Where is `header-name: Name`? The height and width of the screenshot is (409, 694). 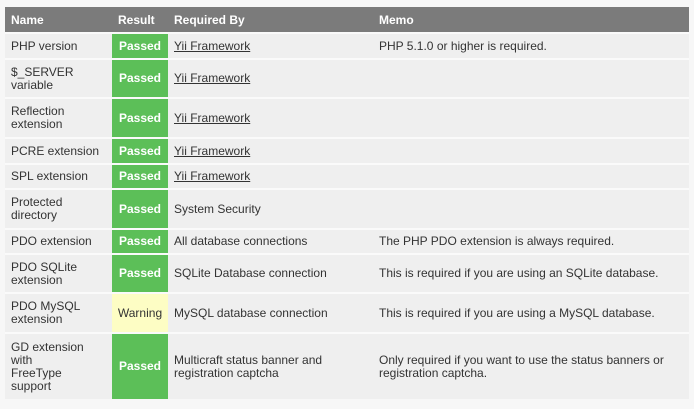
header-name: Name is located at coordinates (58, 20).